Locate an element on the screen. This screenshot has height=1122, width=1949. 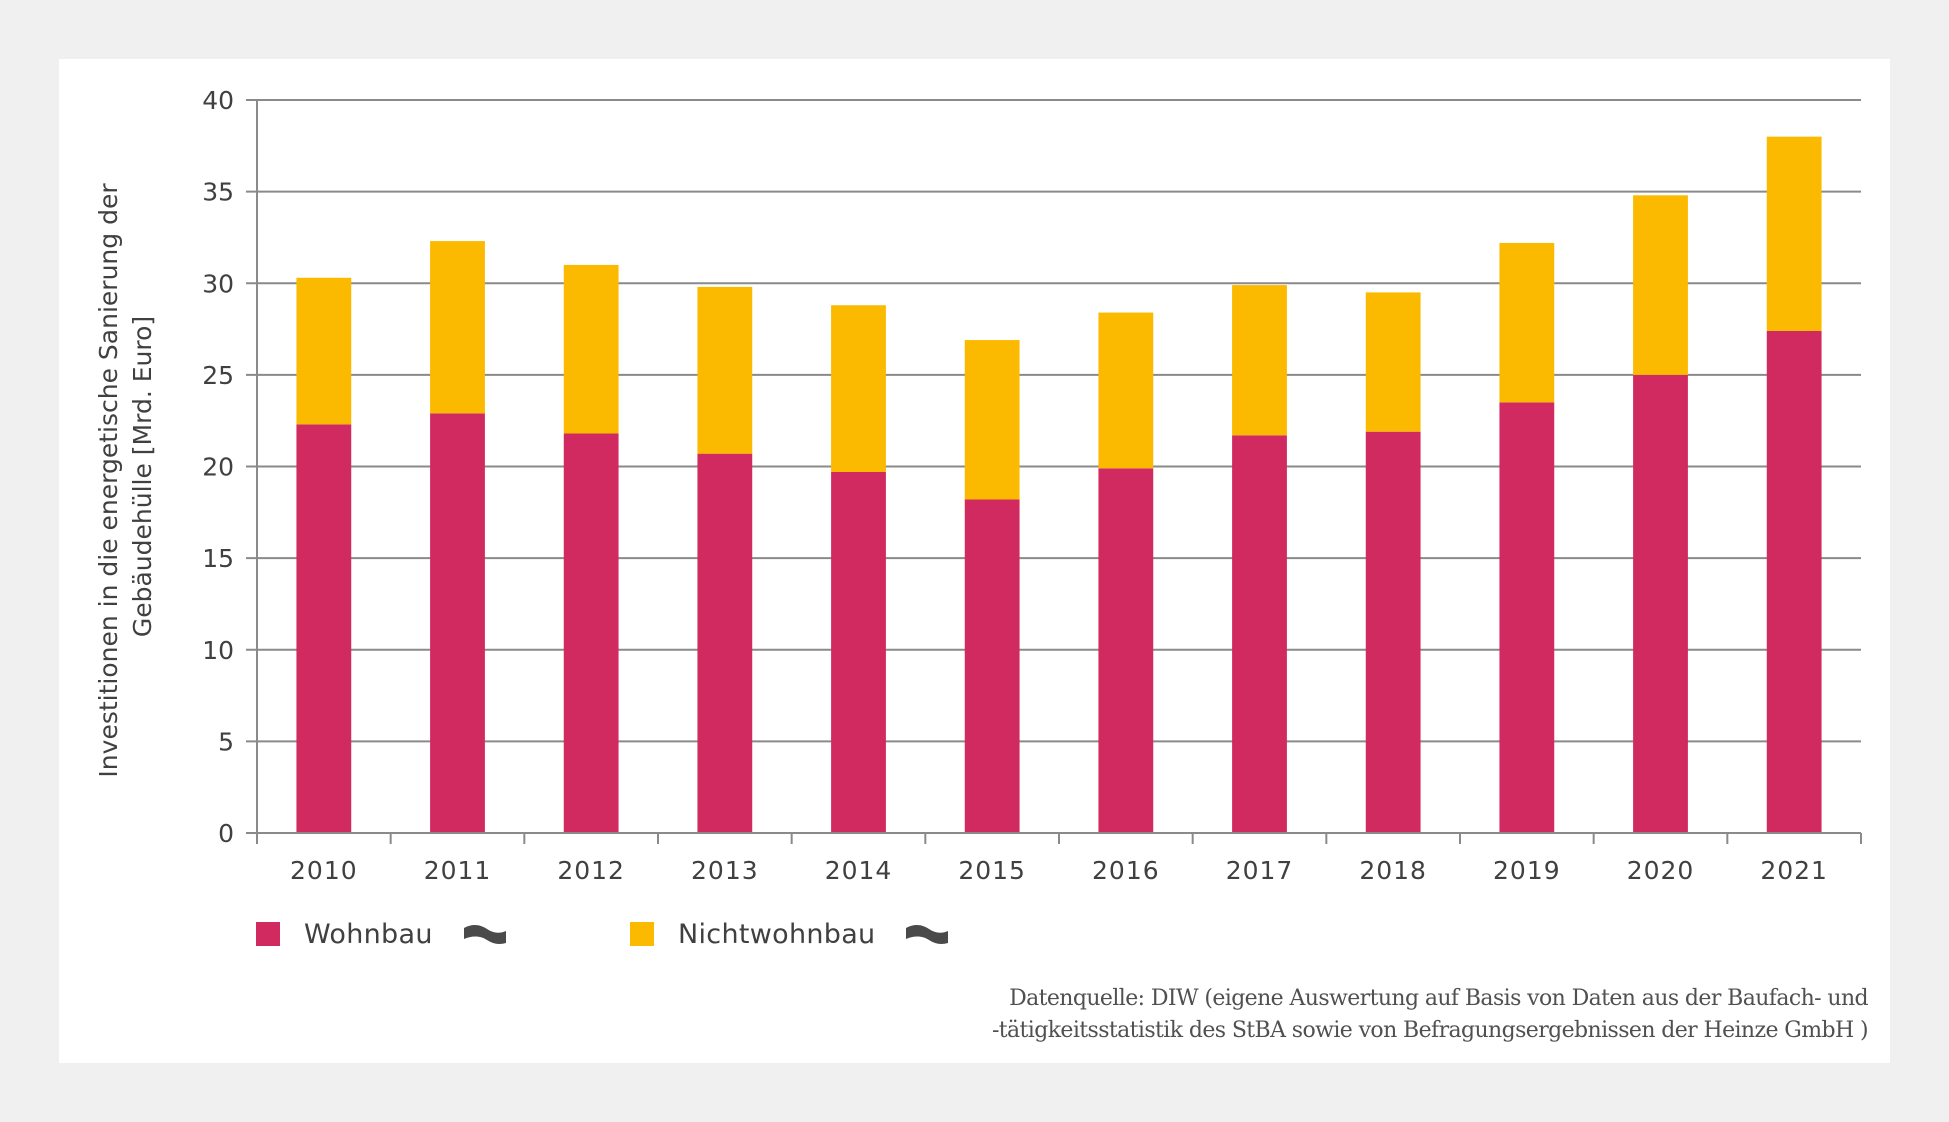
bar-wohnbau-2018 is located at coordinates (1393, 632).